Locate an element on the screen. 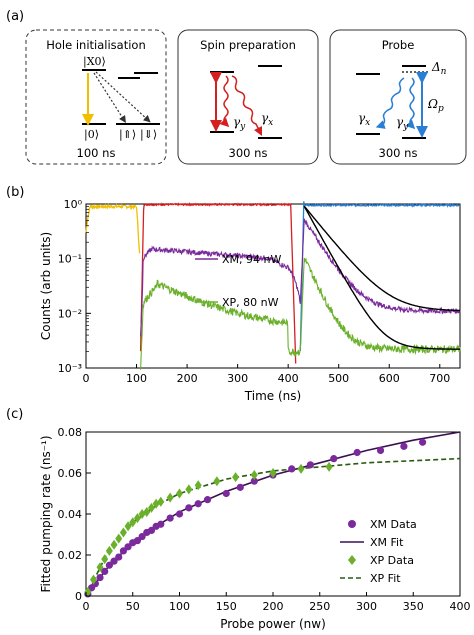 The width and height of the screenshot is (474, 635). box2-gamma-x: γx is located at coordinates (267, 119).